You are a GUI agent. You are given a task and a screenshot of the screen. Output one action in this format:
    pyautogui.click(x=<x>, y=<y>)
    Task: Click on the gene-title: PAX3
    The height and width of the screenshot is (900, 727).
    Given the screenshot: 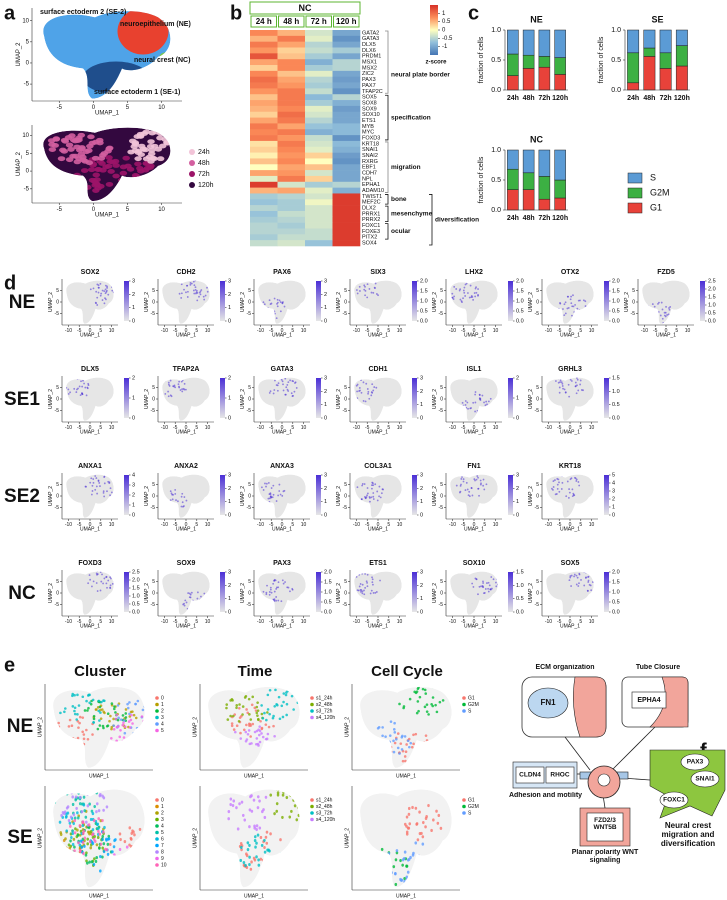 What is the action you would take?
    pyautogui.click(x=282, y=563)
    